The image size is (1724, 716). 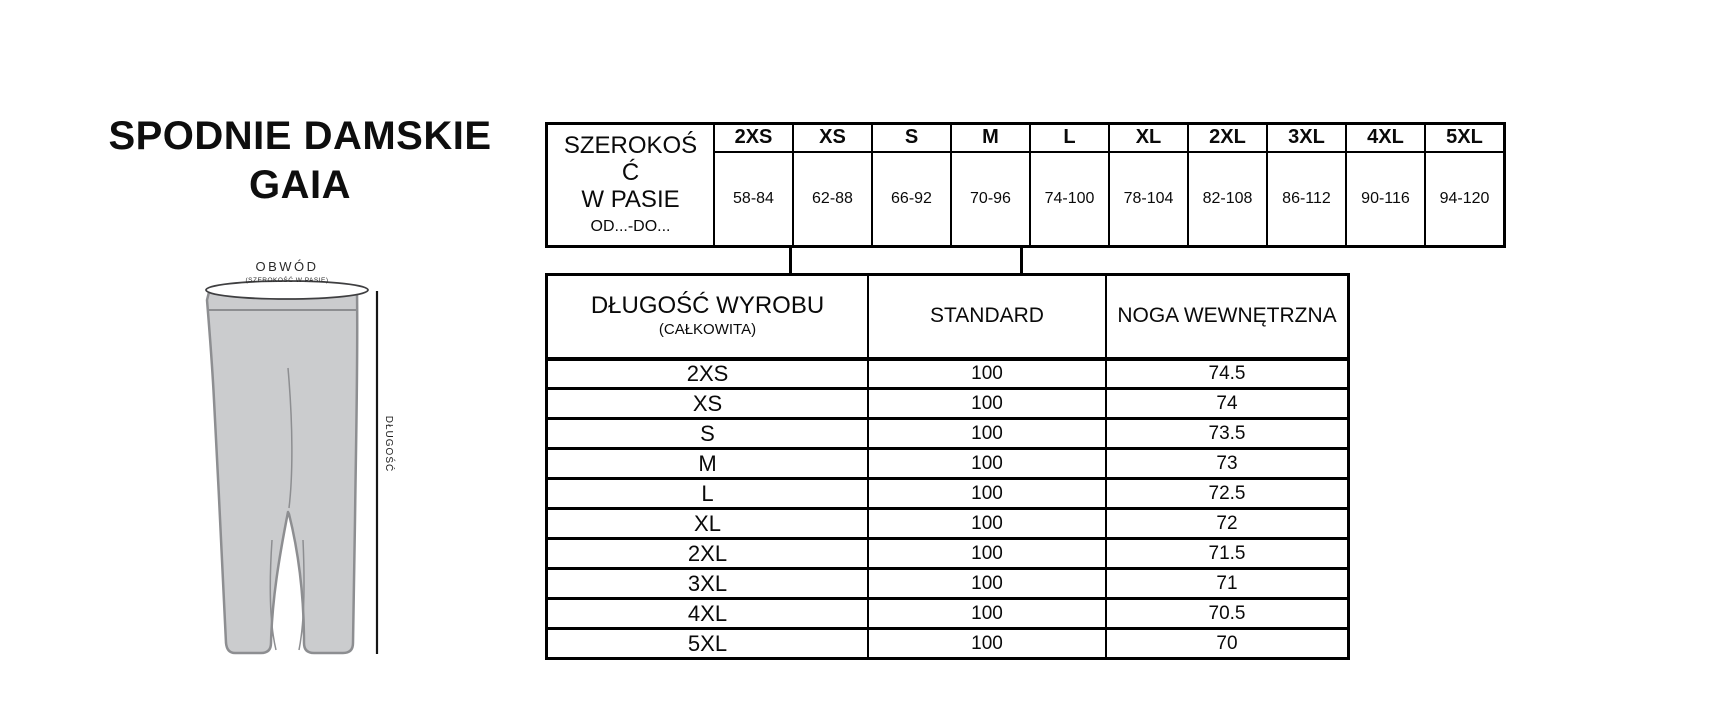 What do you see at coordinates (273, 595) in the screenshot?
I see `left-leg-seam-line` at bounding box center [273, 595].